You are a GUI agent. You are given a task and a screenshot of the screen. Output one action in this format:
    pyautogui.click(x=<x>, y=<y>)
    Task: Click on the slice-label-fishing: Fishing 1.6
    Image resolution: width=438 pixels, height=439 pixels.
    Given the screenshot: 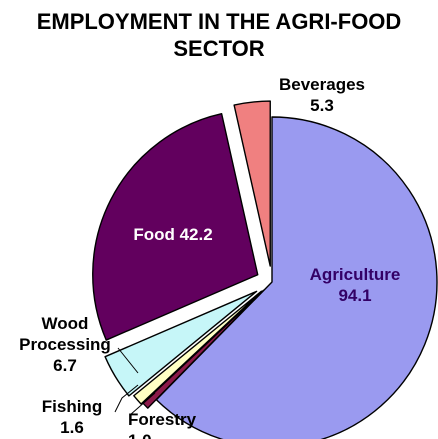 What is the action you would take?
    pyautogui.click(x=72, y=417)
    